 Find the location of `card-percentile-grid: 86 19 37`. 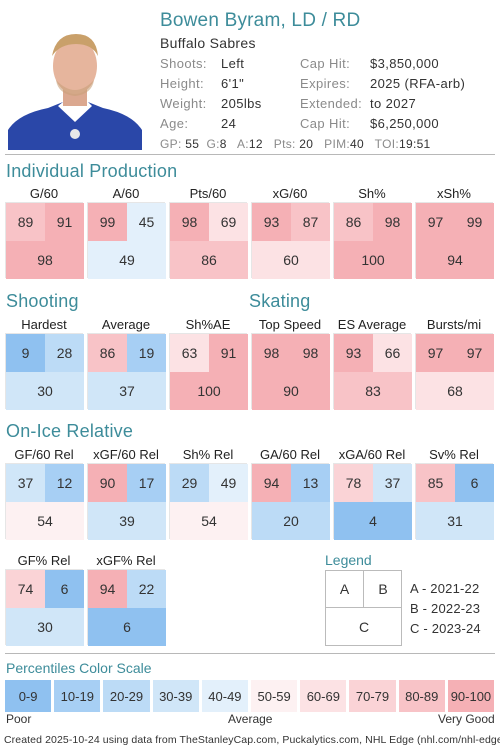

card-percentile-grid: 86 19 37 is located at coordinates (126, 371).